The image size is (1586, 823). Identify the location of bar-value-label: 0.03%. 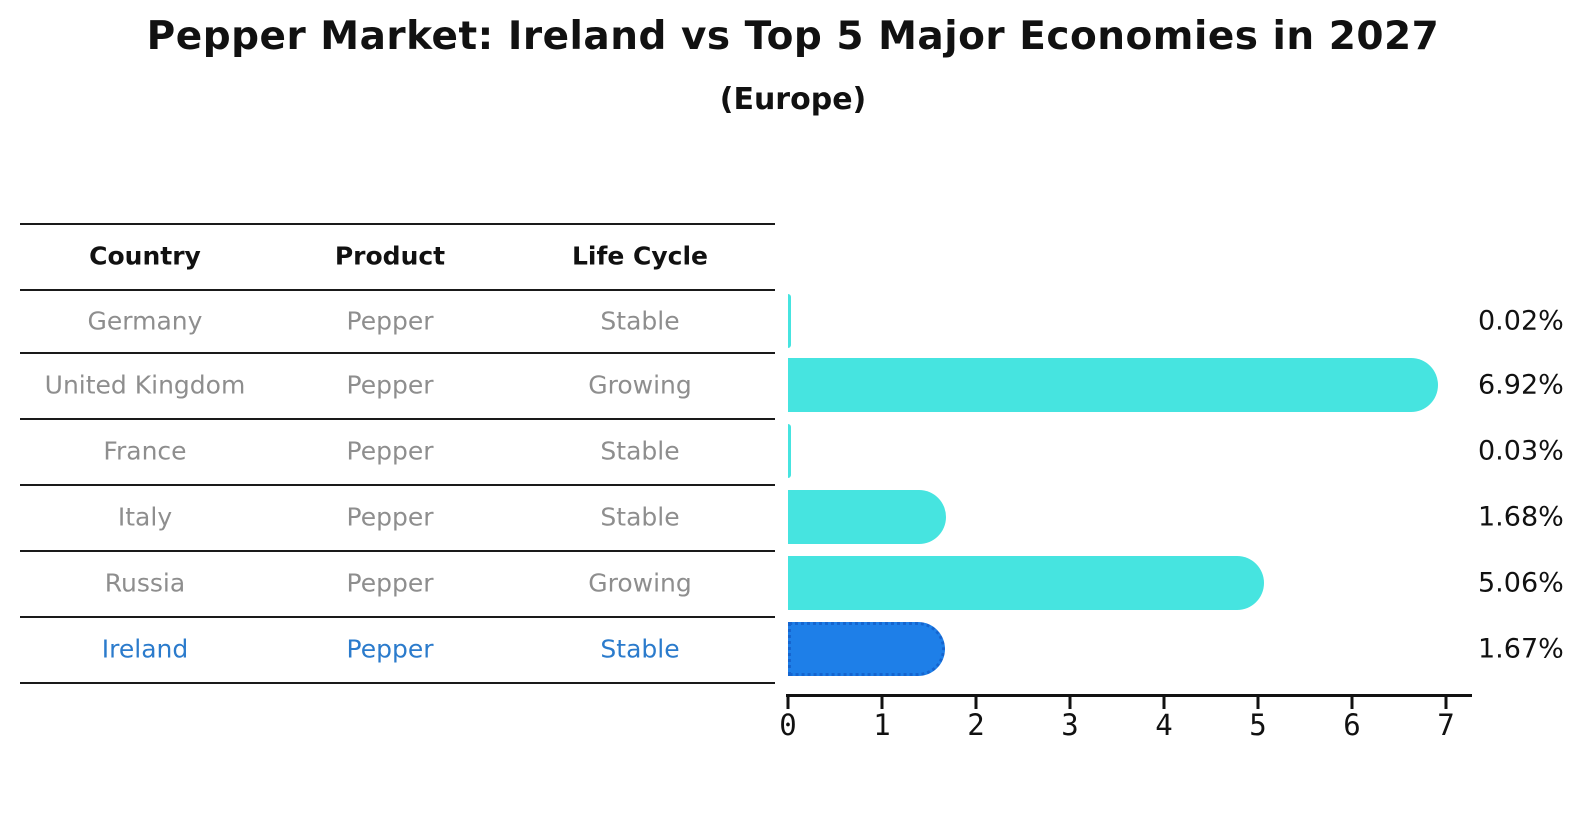
(1521, 451).